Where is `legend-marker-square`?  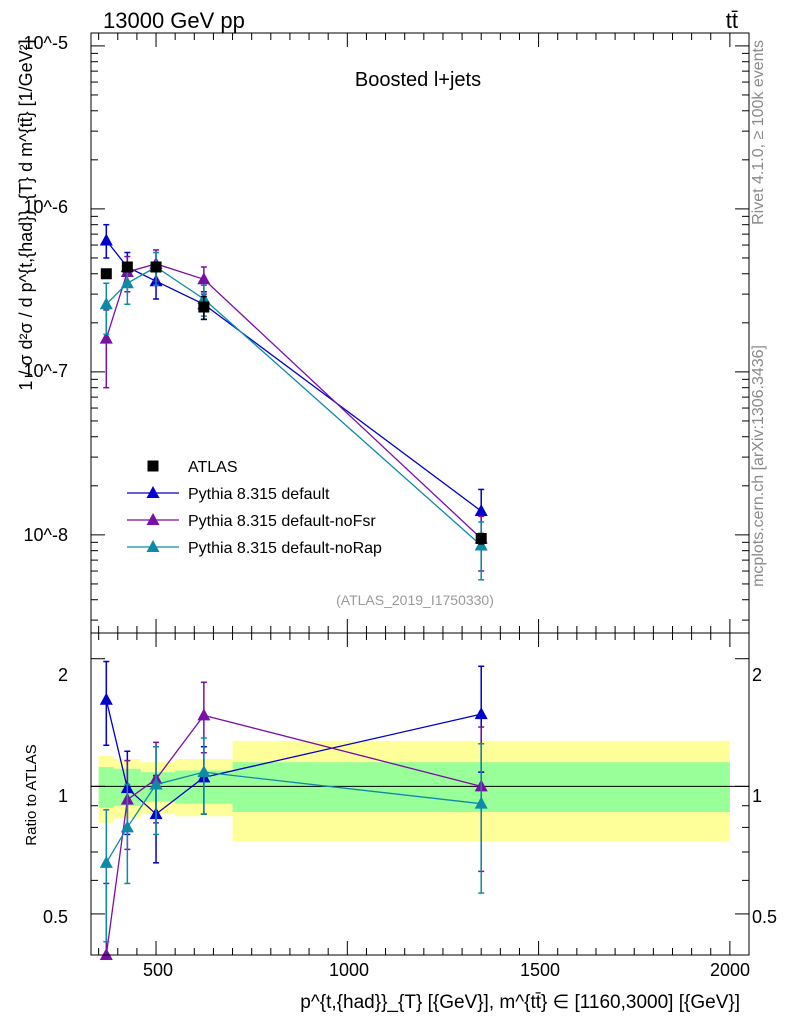
legend-marker-square is located at coordinates (153, 466).